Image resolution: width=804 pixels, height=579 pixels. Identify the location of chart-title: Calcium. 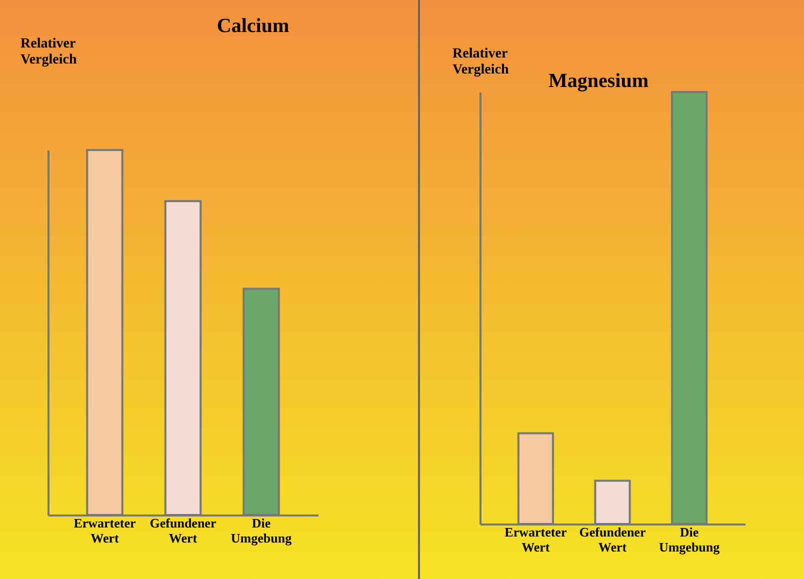
(253, 26).